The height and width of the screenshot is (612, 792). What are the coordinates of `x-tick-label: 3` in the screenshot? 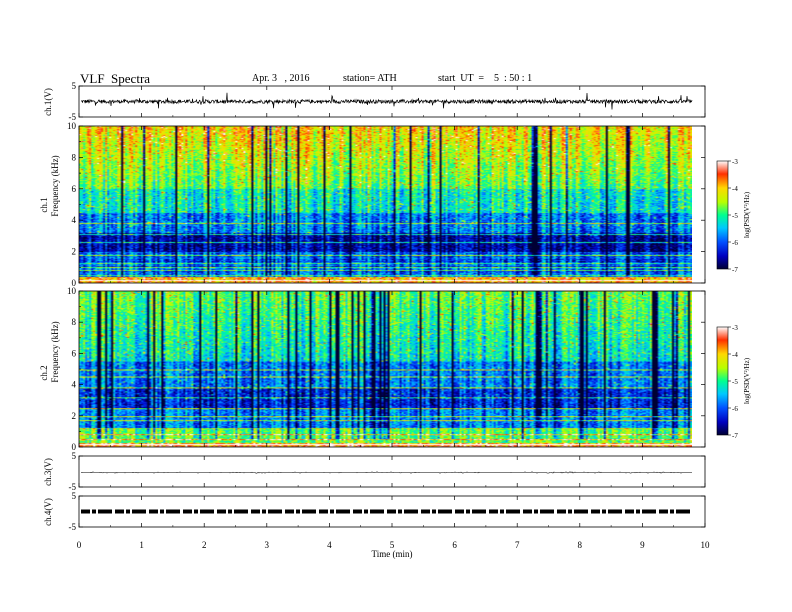 It's located at (267, 545).